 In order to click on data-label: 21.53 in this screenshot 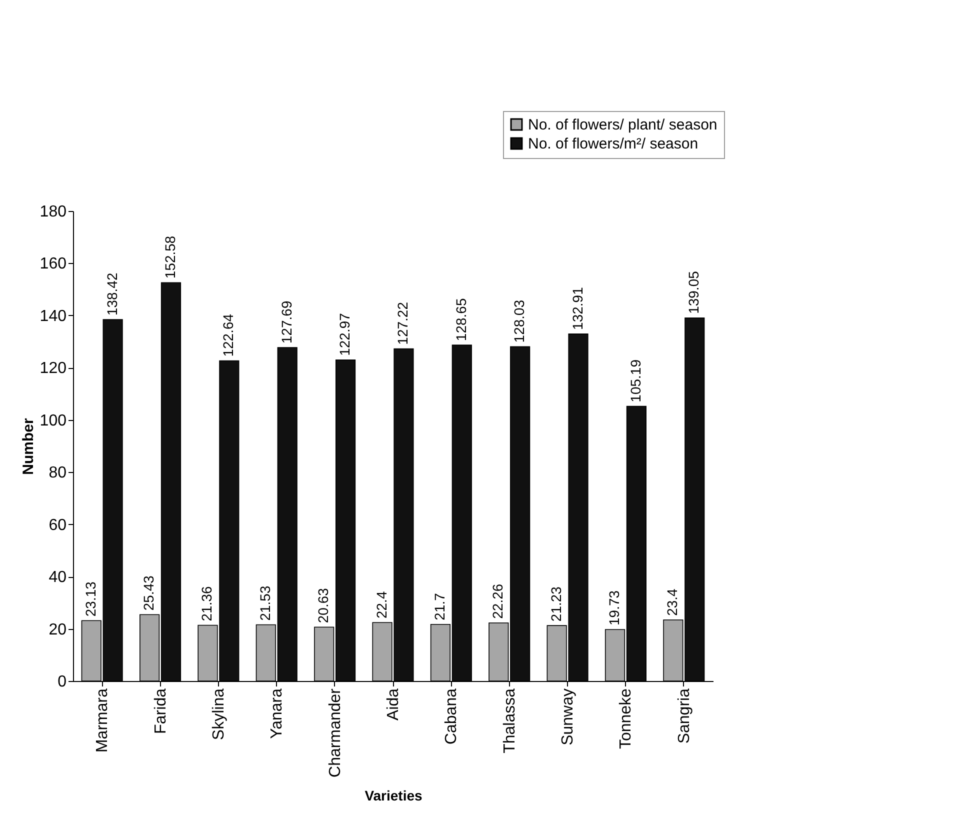, I will do `click(264, 603)`.